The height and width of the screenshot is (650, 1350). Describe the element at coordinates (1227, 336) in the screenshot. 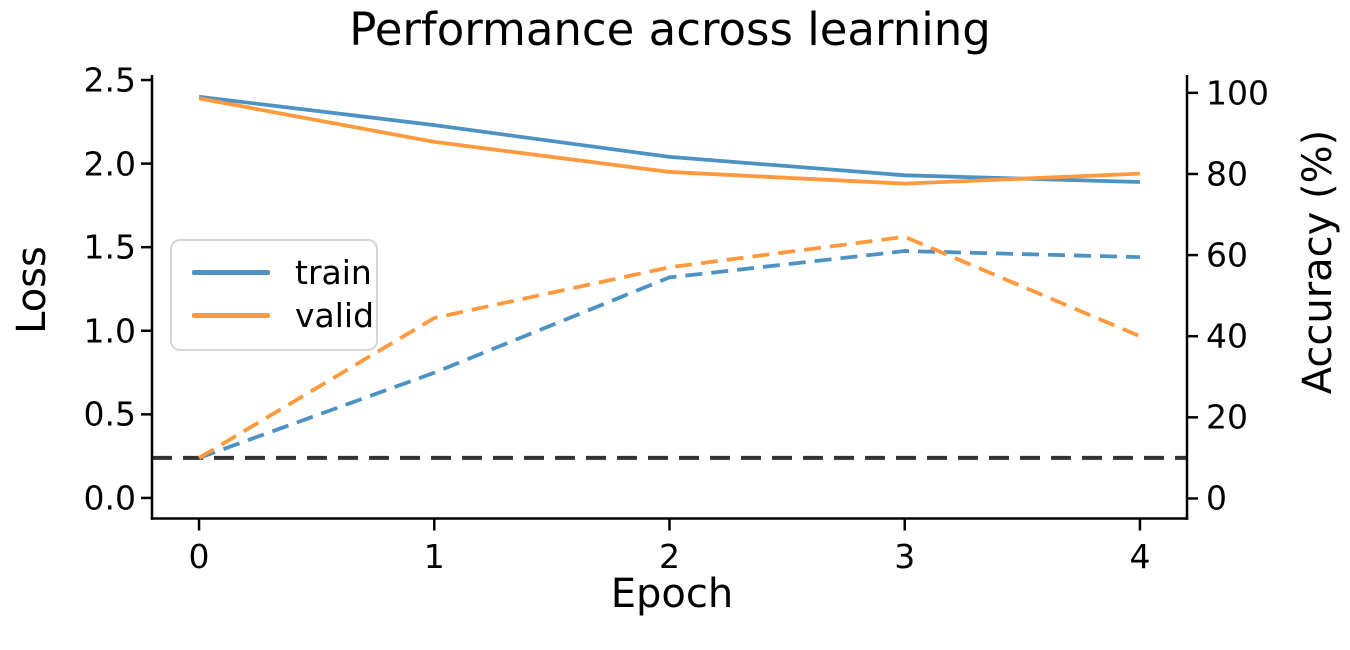

I see `y-tick-right-40: 40` at that location.